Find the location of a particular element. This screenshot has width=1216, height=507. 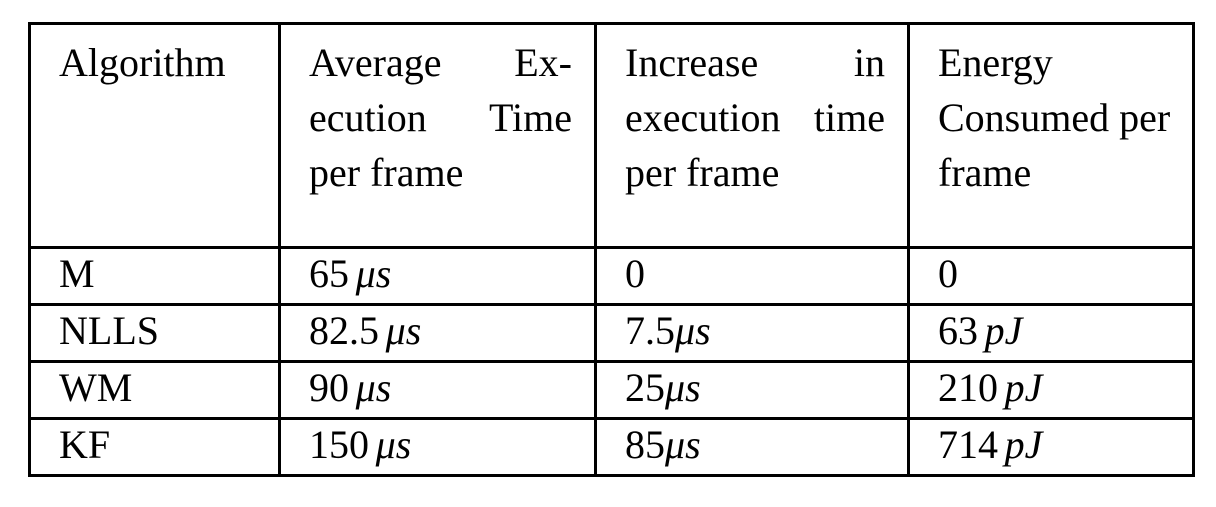

header-cell-energy-consumed: Energy Consumed per frame is located at coordinates (1051, 135).